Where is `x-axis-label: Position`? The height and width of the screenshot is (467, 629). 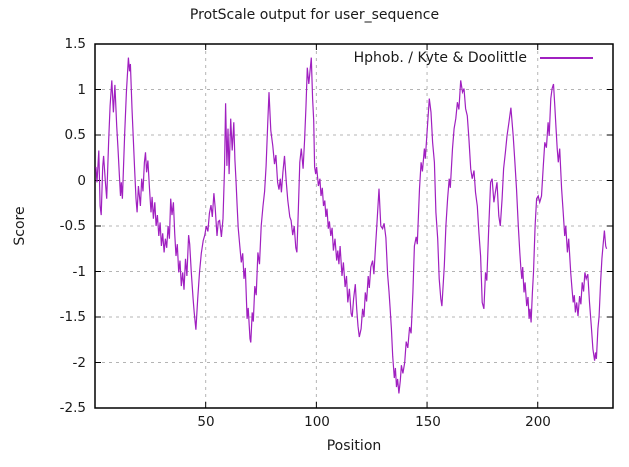
x-axis-label: Position is located at coordinates (354, 446).